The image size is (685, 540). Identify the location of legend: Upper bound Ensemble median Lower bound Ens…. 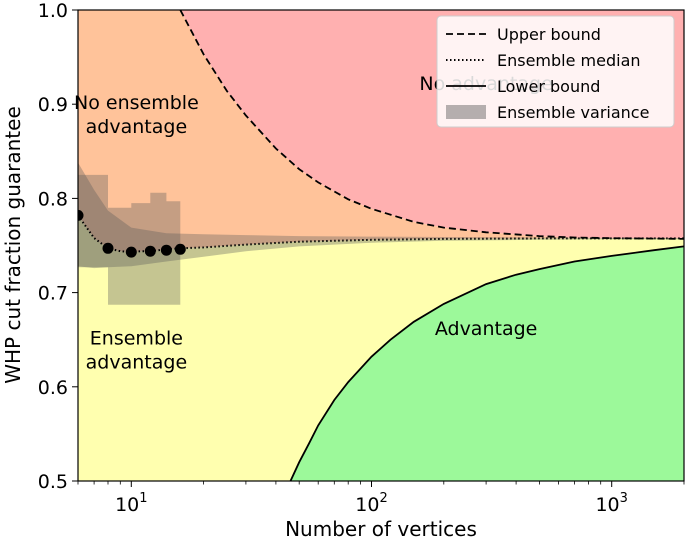
(555, 71).